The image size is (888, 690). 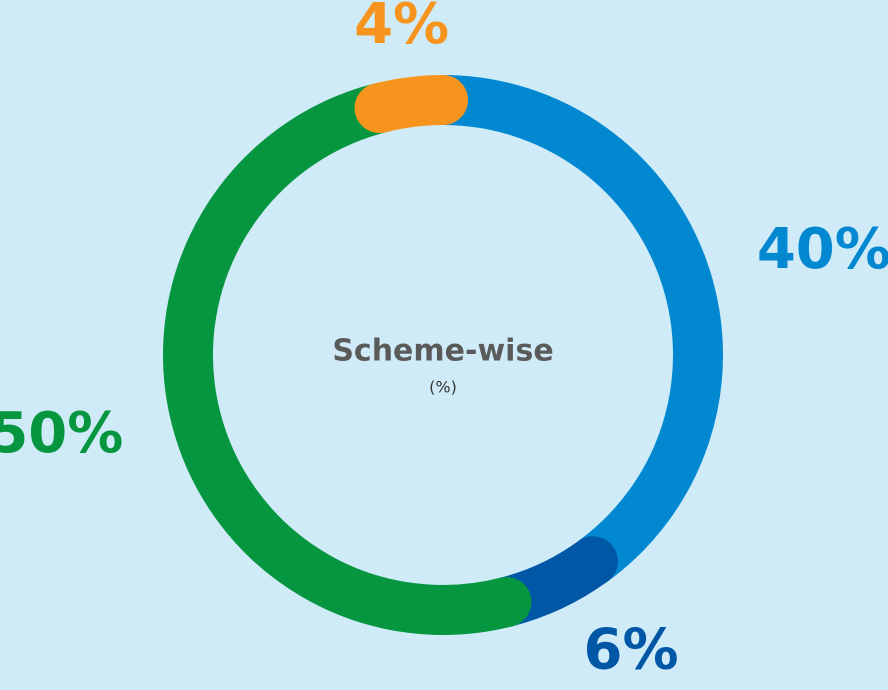 I want to click on value-label: 4%, so click(x=401, y=28).